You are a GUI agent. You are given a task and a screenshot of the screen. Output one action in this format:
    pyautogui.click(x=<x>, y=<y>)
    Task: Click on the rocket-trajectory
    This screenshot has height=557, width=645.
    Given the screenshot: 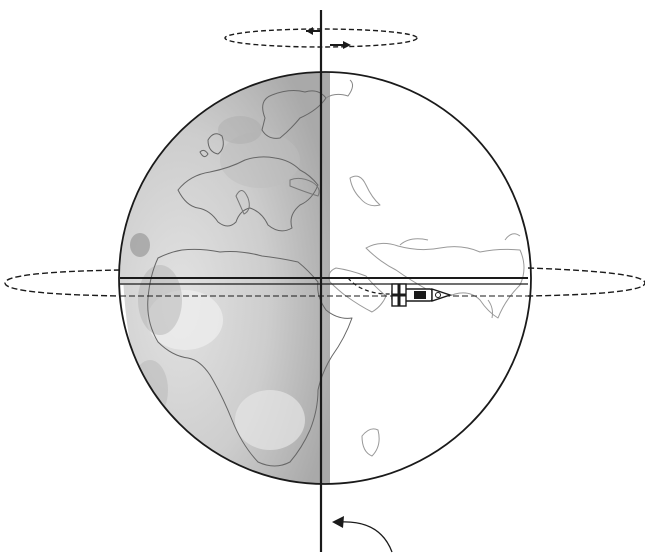 What is the action you would take?
    pyautogui.click(x=369, y=286)
    